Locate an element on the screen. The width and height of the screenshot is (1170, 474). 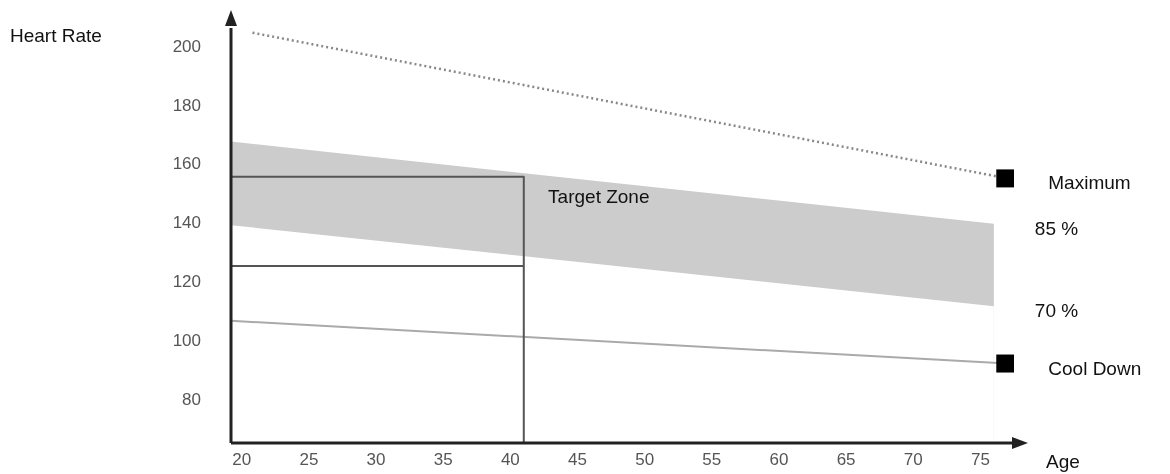
x-axis-title: Age is located at coordinates (1063, 462).